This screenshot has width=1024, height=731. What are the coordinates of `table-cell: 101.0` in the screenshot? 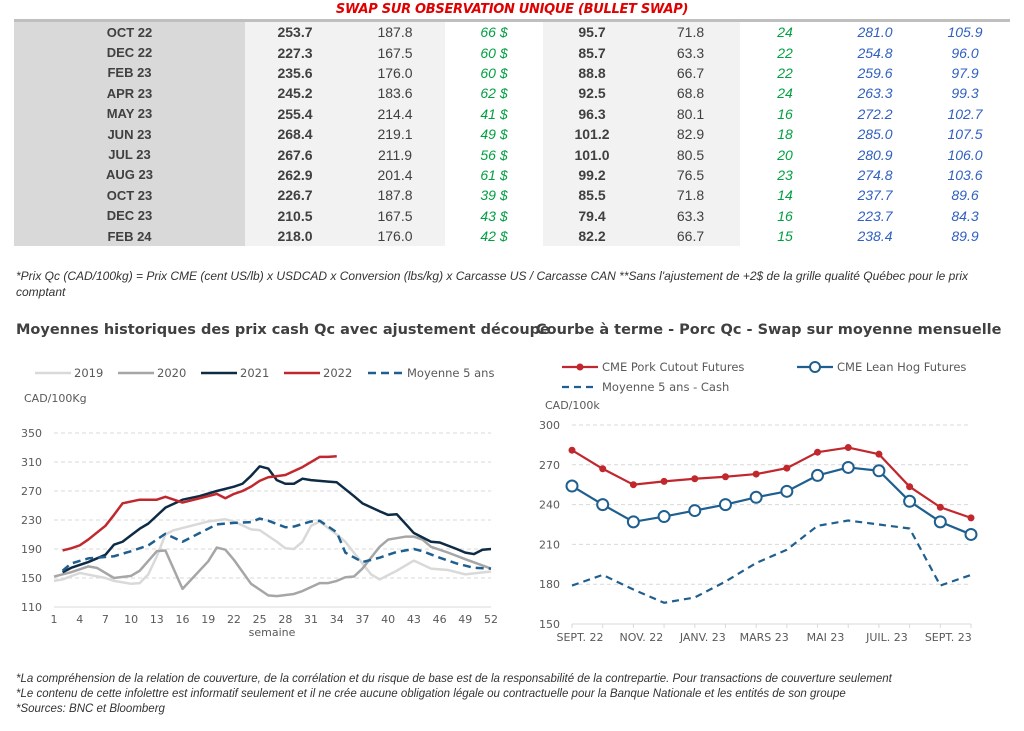 It's located at (592, 154).